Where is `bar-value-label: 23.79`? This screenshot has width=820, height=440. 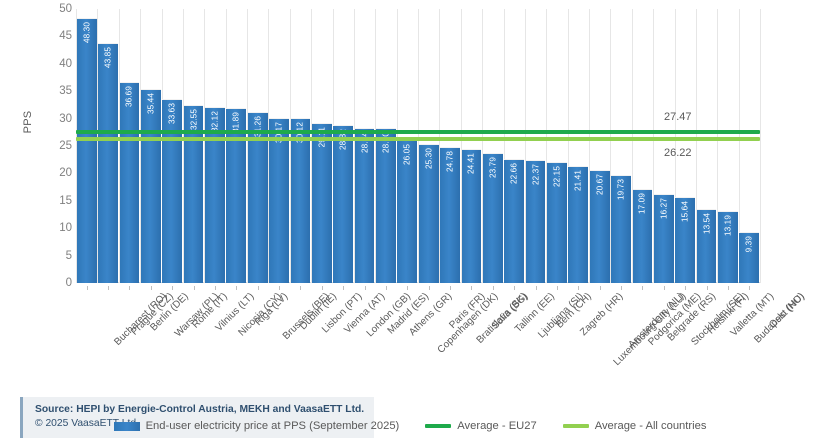 bar-value-label: 23.79 is located at coordinates (493, 167).